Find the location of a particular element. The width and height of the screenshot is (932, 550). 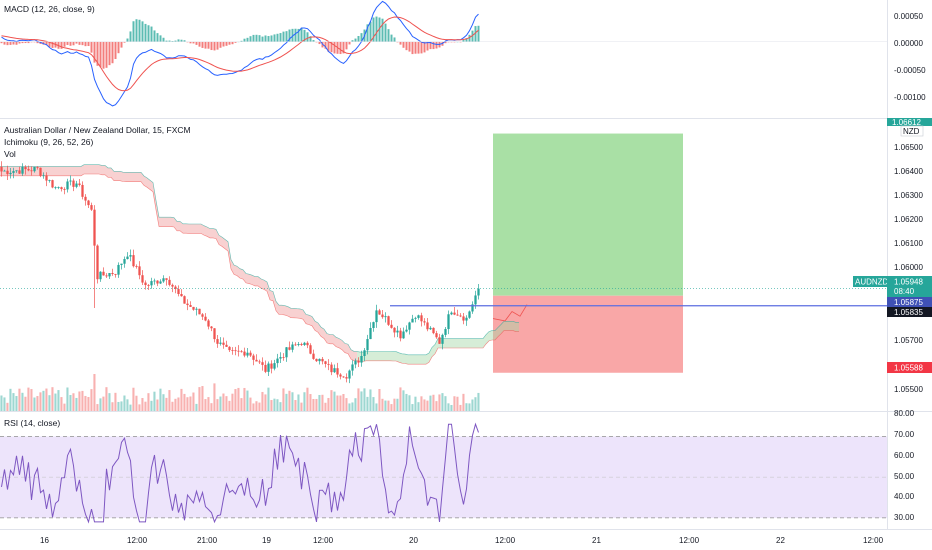

price-tick: 1.05700 is located at coordinates (908, 340).